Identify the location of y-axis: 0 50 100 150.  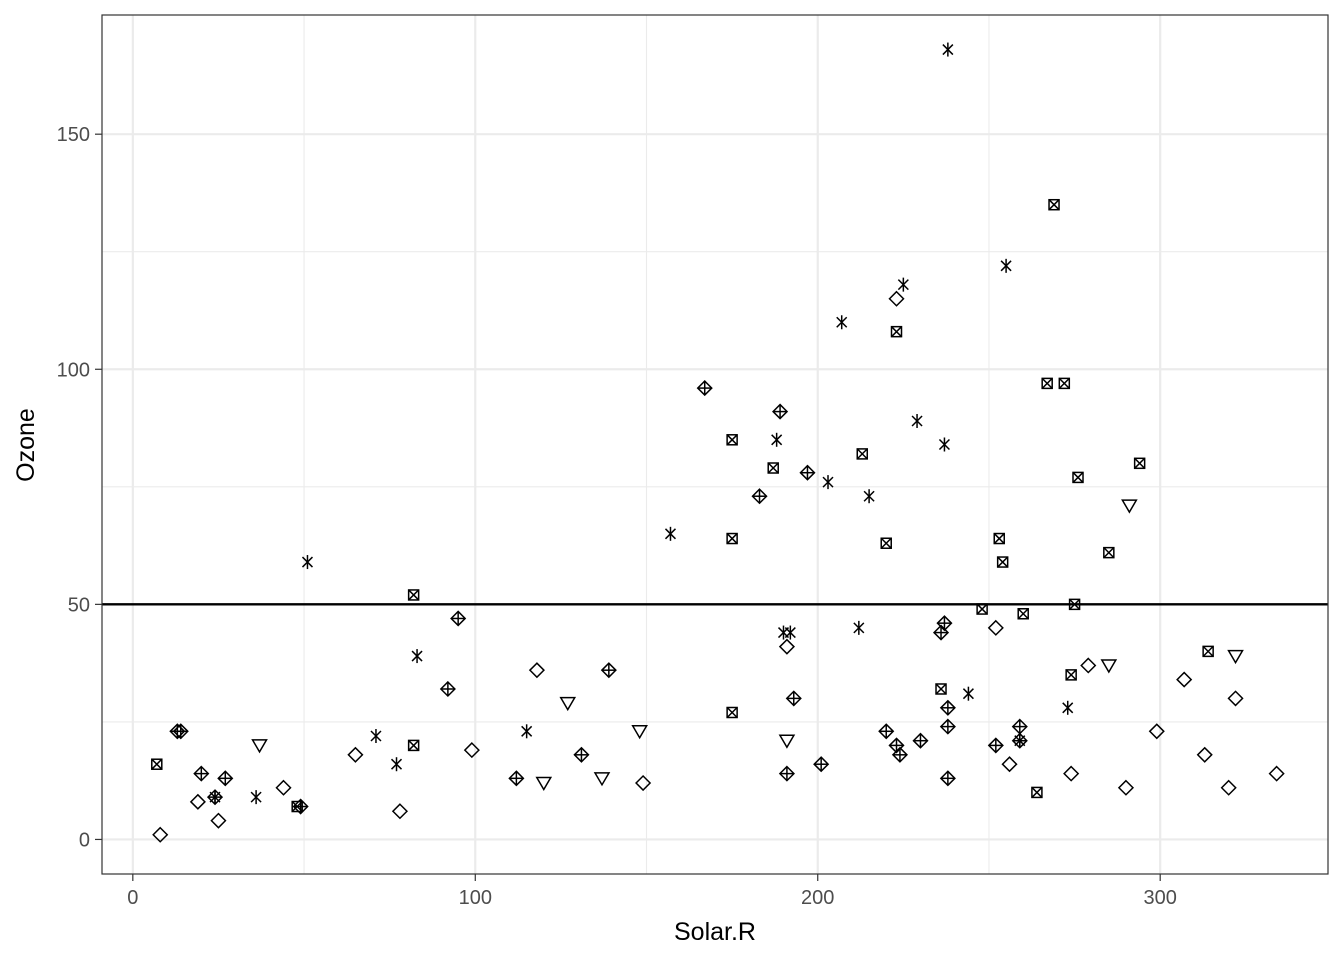
(79, 487).